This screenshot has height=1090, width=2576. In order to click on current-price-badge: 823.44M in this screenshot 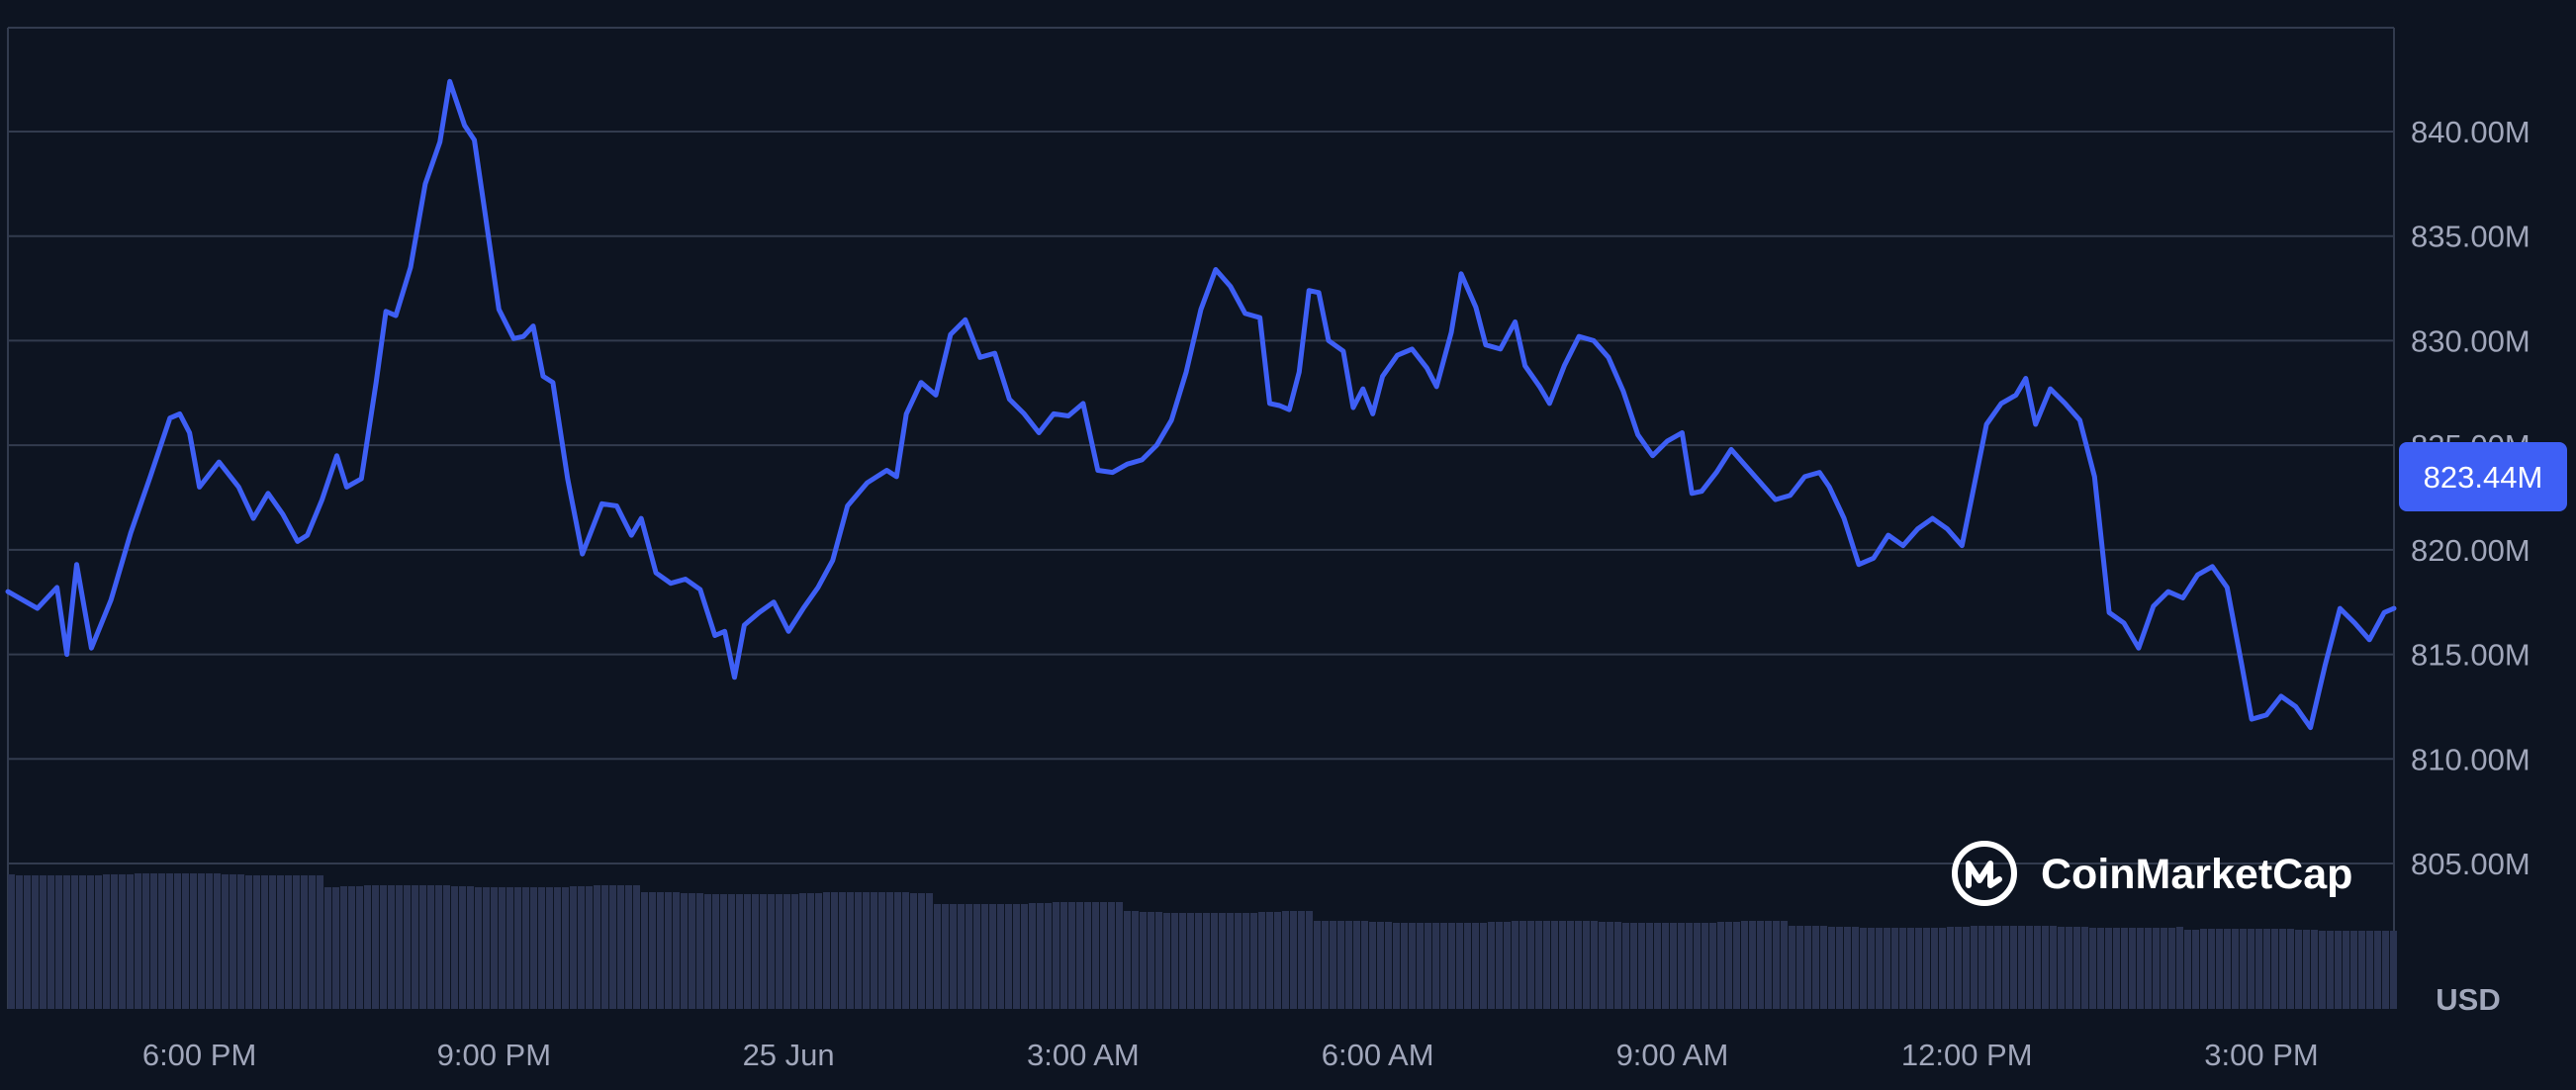, I will do `click(2483, 476)`.